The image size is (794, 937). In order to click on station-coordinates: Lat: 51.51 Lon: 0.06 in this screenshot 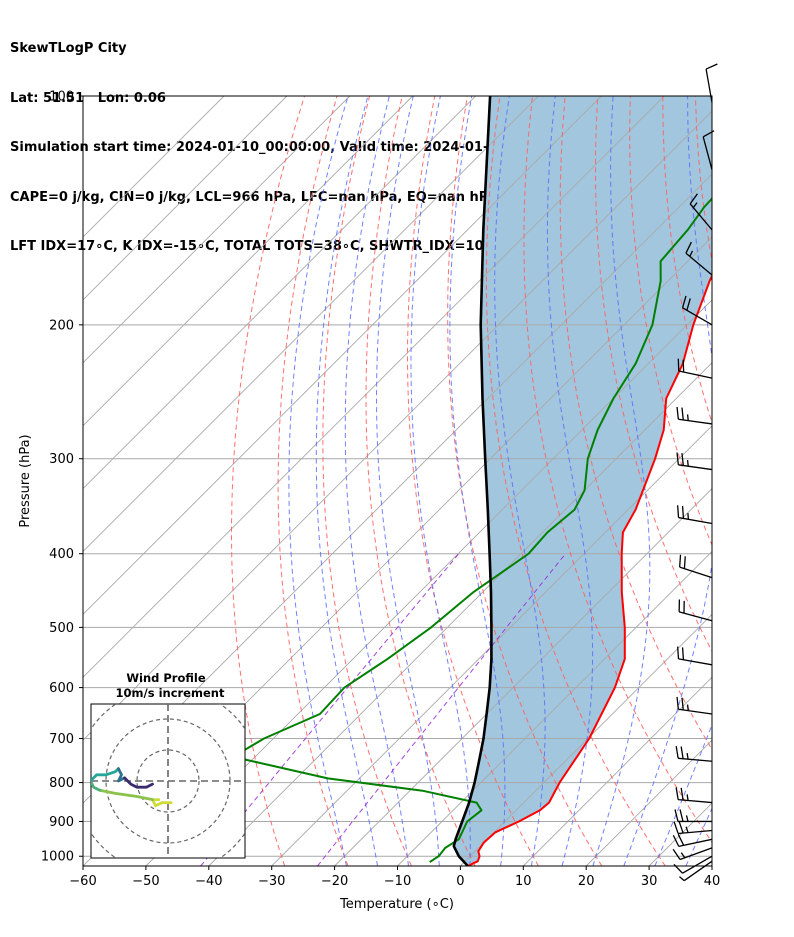, I will do `click(88, 98)`.